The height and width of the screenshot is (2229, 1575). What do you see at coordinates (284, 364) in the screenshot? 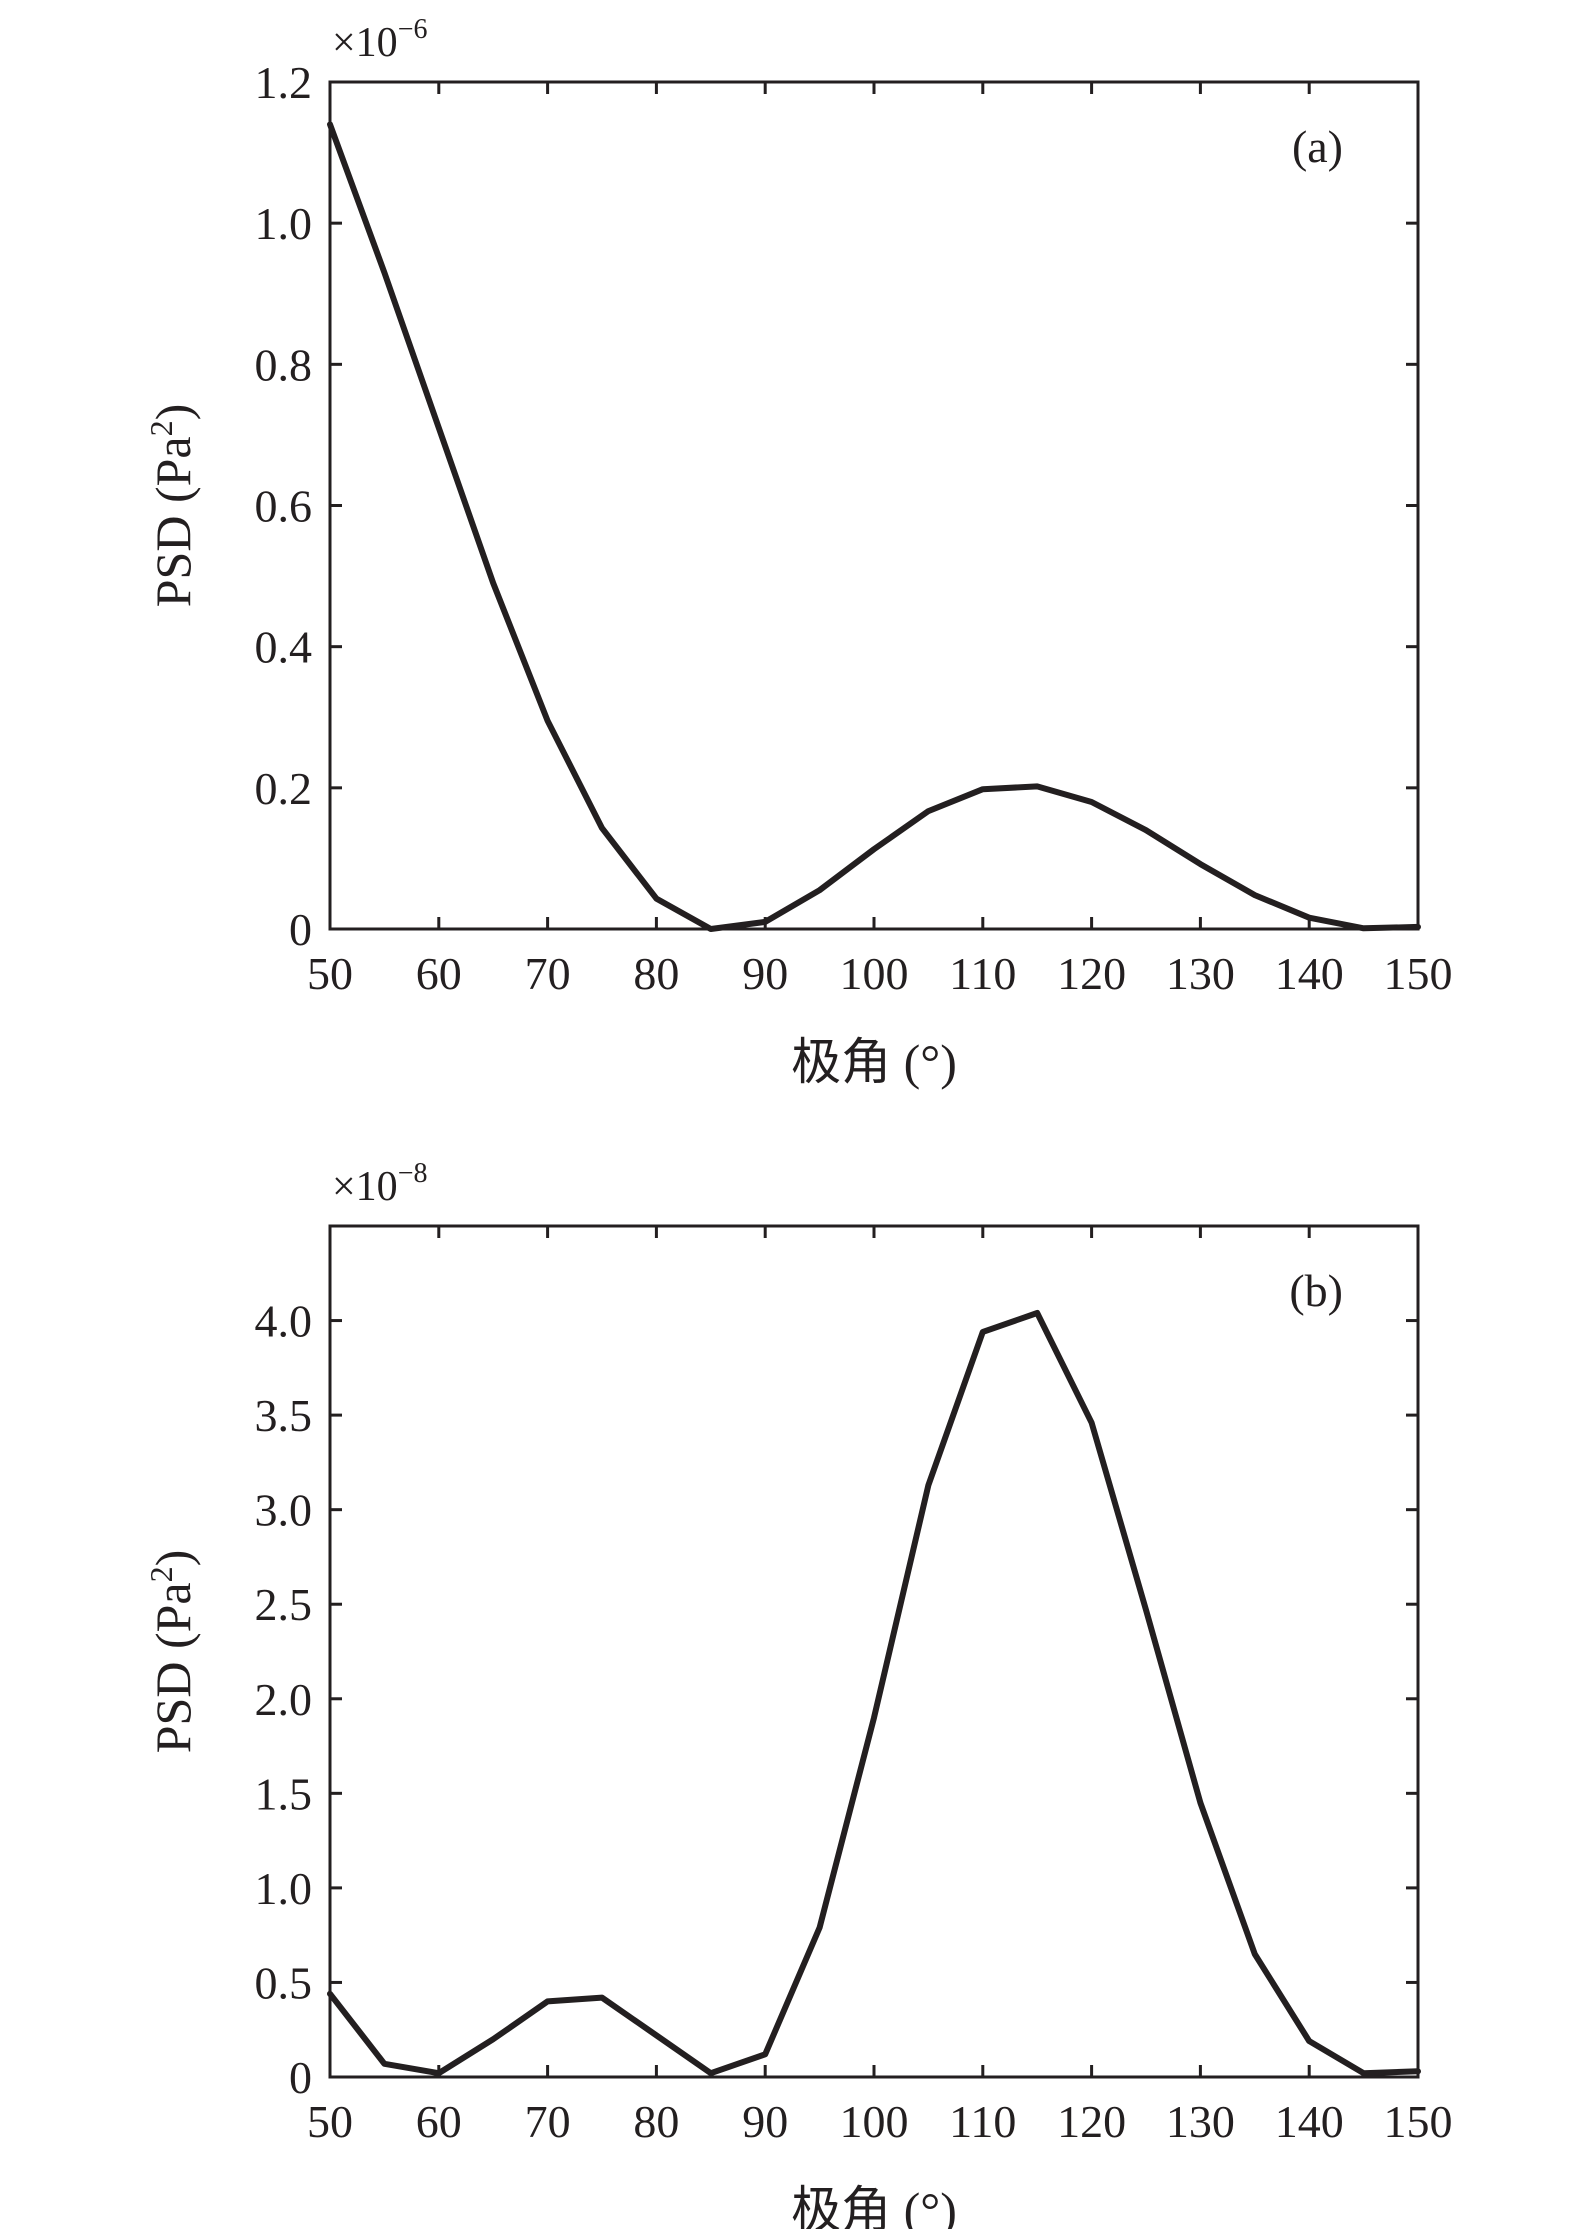
I see `y-tick-label: 0.8` at bounding box center [284, 364].